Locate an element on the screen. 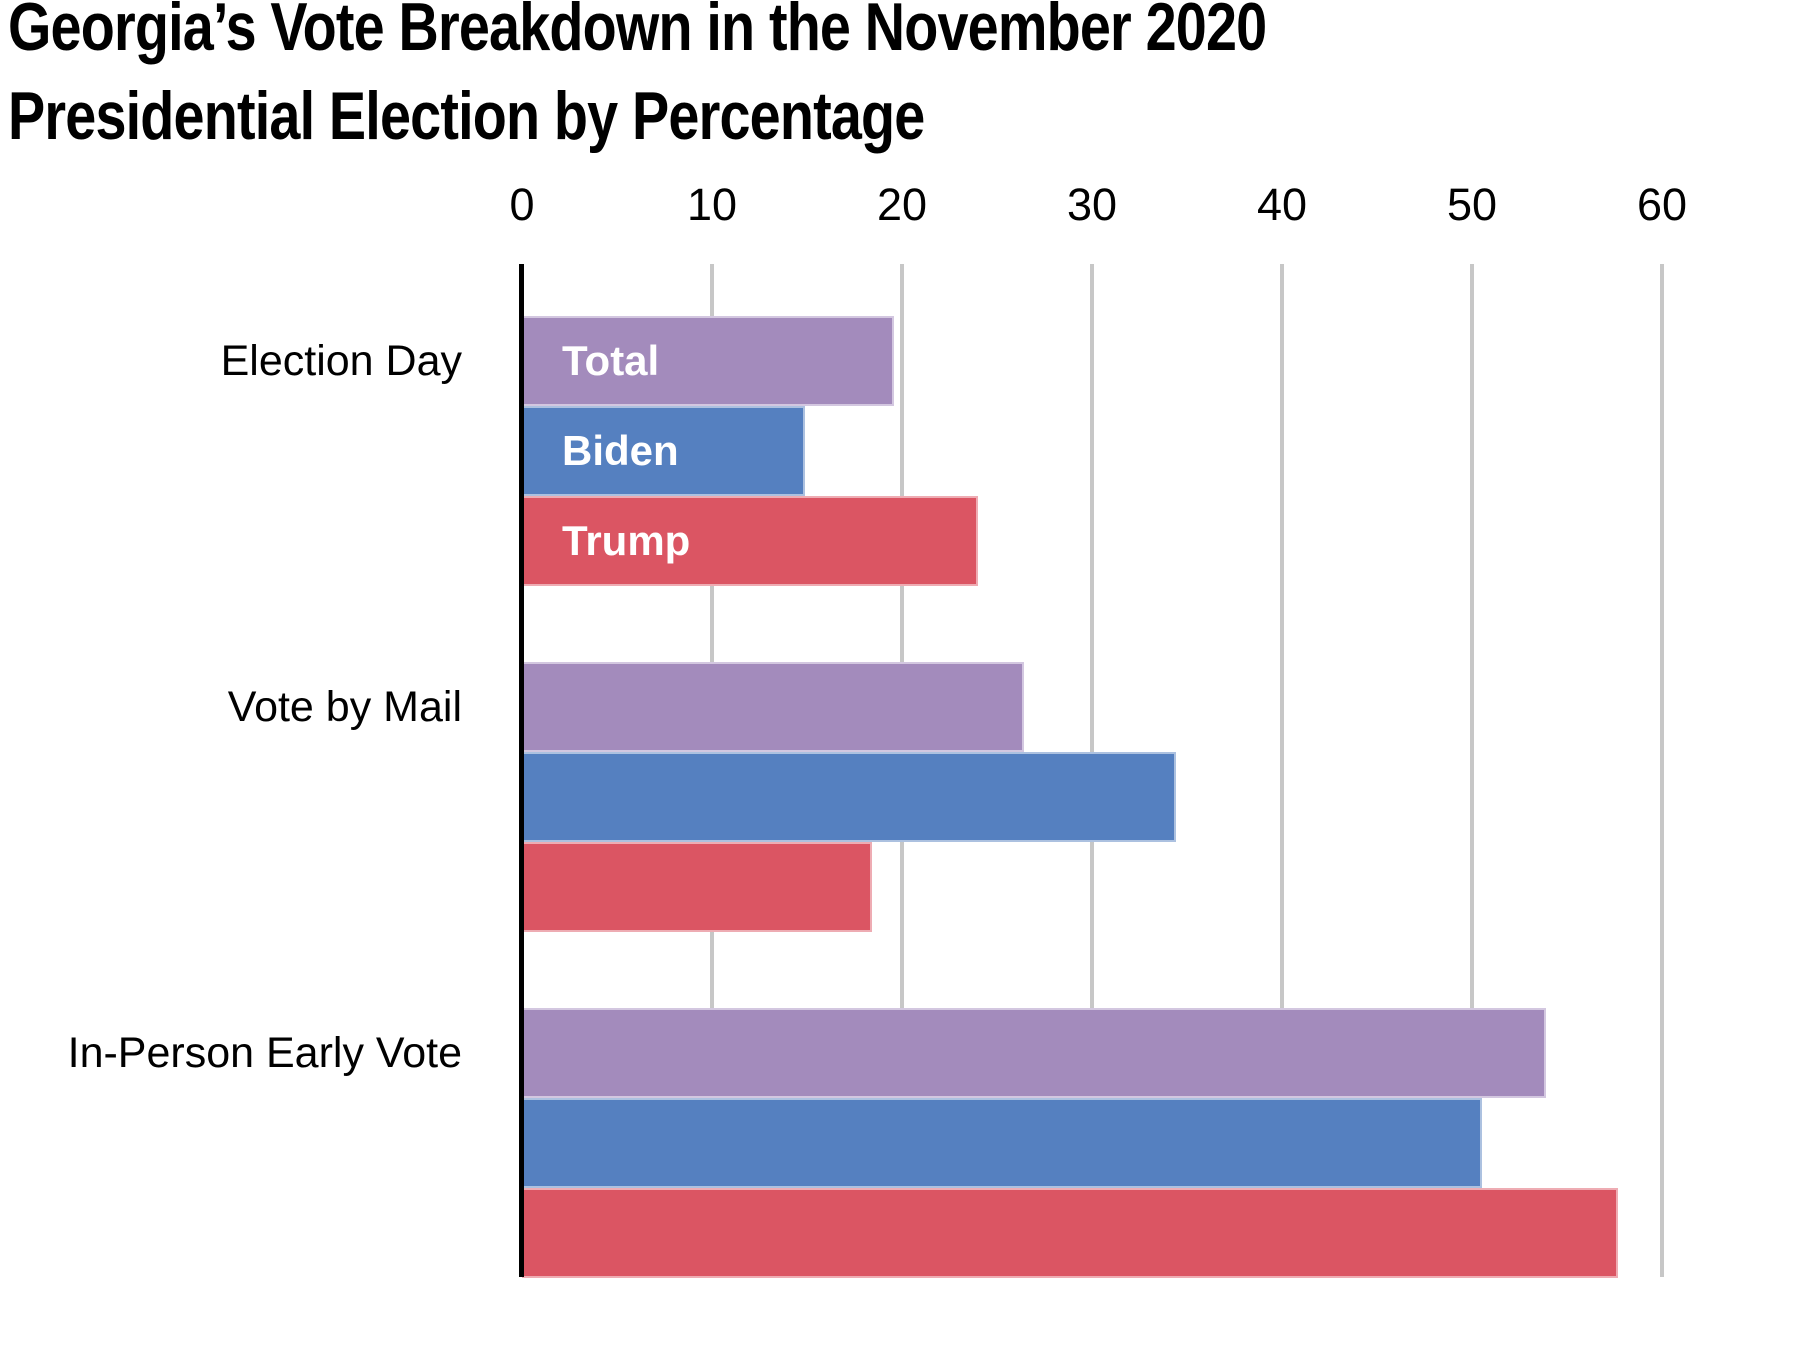 The width and height of the screenshot is (1801, 1369). category-label-vote-by-mail: Vote by Mail is located at coordinates (344, 707).